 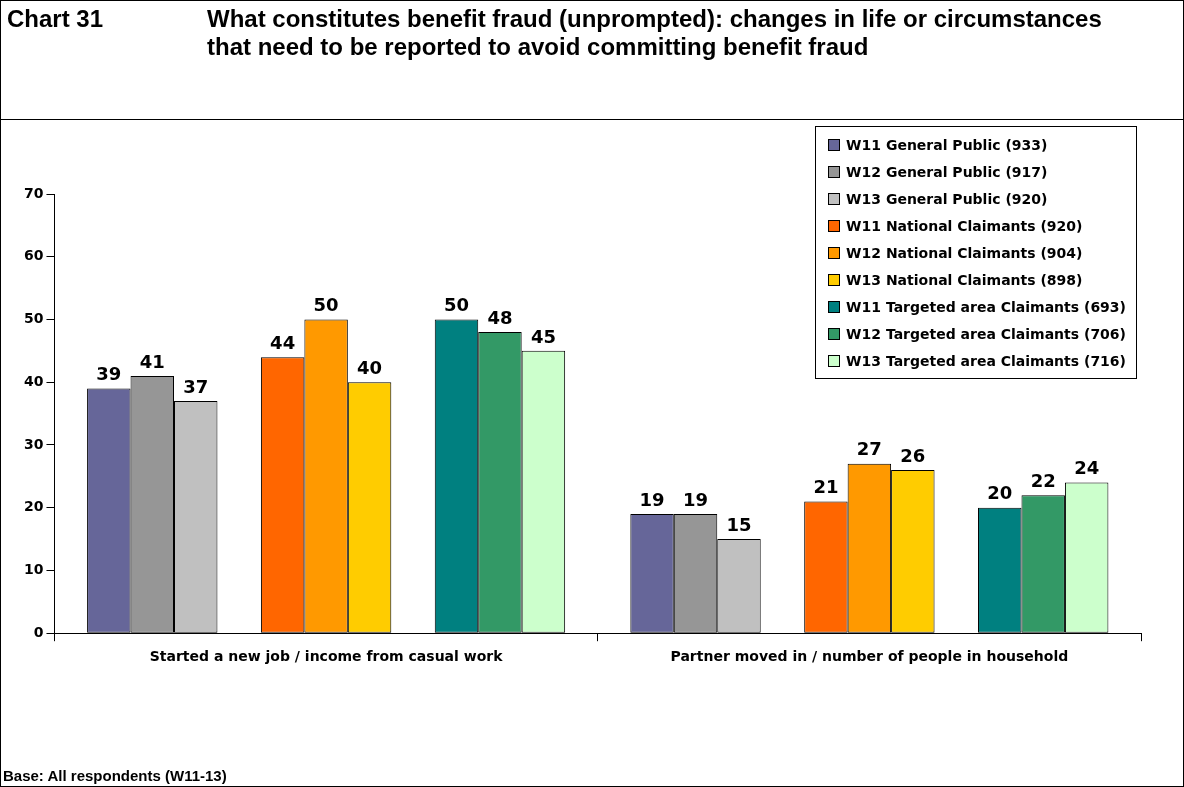 What do you see at coordinates (34, 192) in the screenshot?
I see `y-tick-label: 70` at bounding box center [34, 192].